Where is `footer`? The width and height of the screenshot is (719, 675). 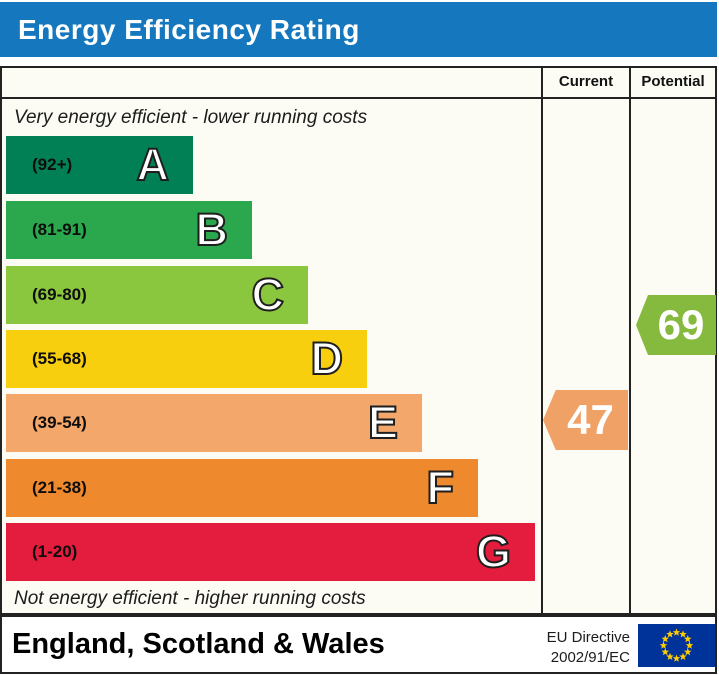 footer is located at coordinates (358, 644).